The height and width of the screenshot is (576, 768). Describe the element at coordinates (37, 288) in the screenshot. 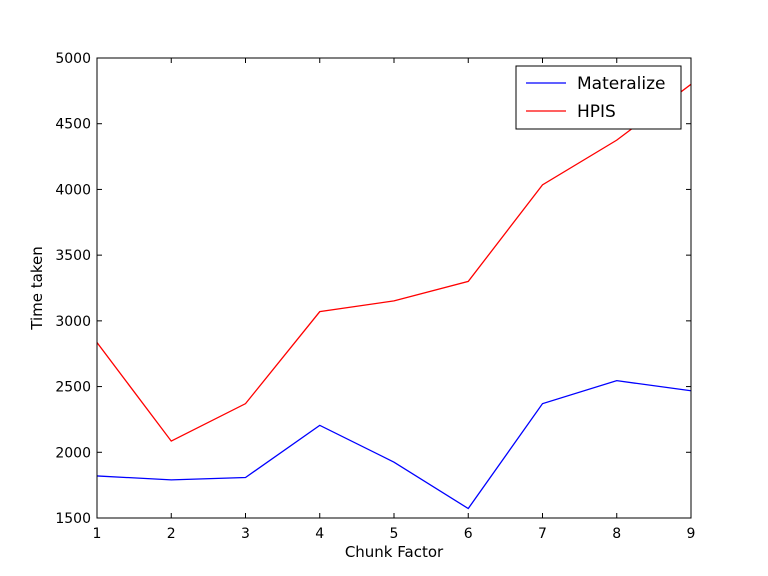

I see `y-axis-label: Time taken` at that location.